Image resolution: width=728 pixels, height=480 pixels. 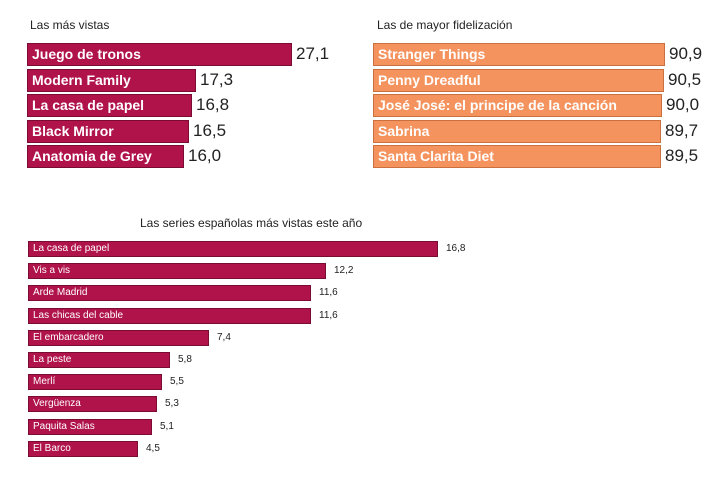 I want to click on bar-fidelizacion-0: Stranger Things, so click(x=519, y=54).